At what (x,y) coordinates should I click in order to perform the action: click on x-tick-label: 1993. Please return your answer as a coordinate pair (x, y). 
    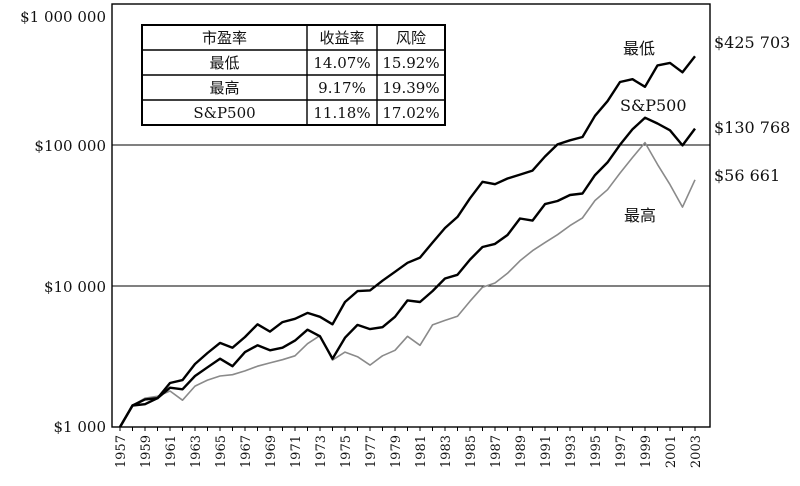
    Looking at the image, I should click on (571, 451).